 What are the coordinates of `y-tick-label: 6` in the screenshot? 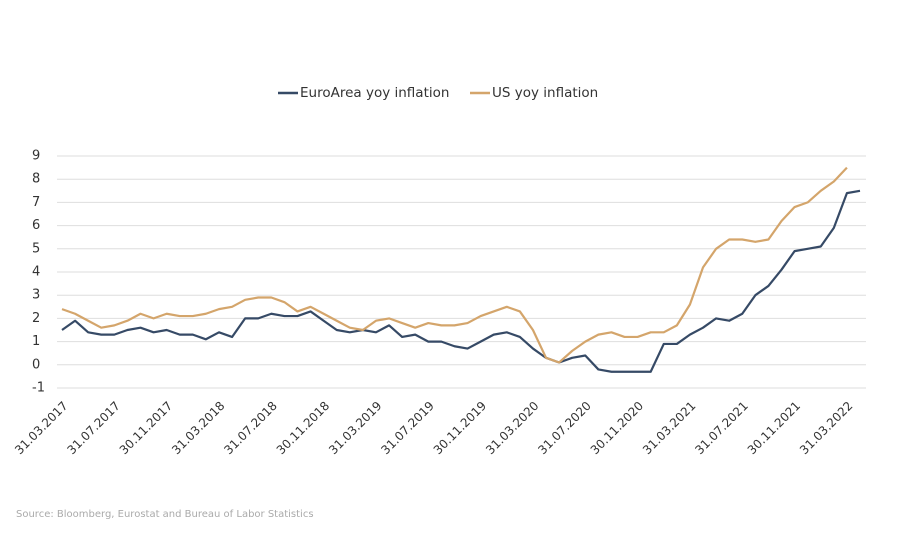 It's located at (36, 225).